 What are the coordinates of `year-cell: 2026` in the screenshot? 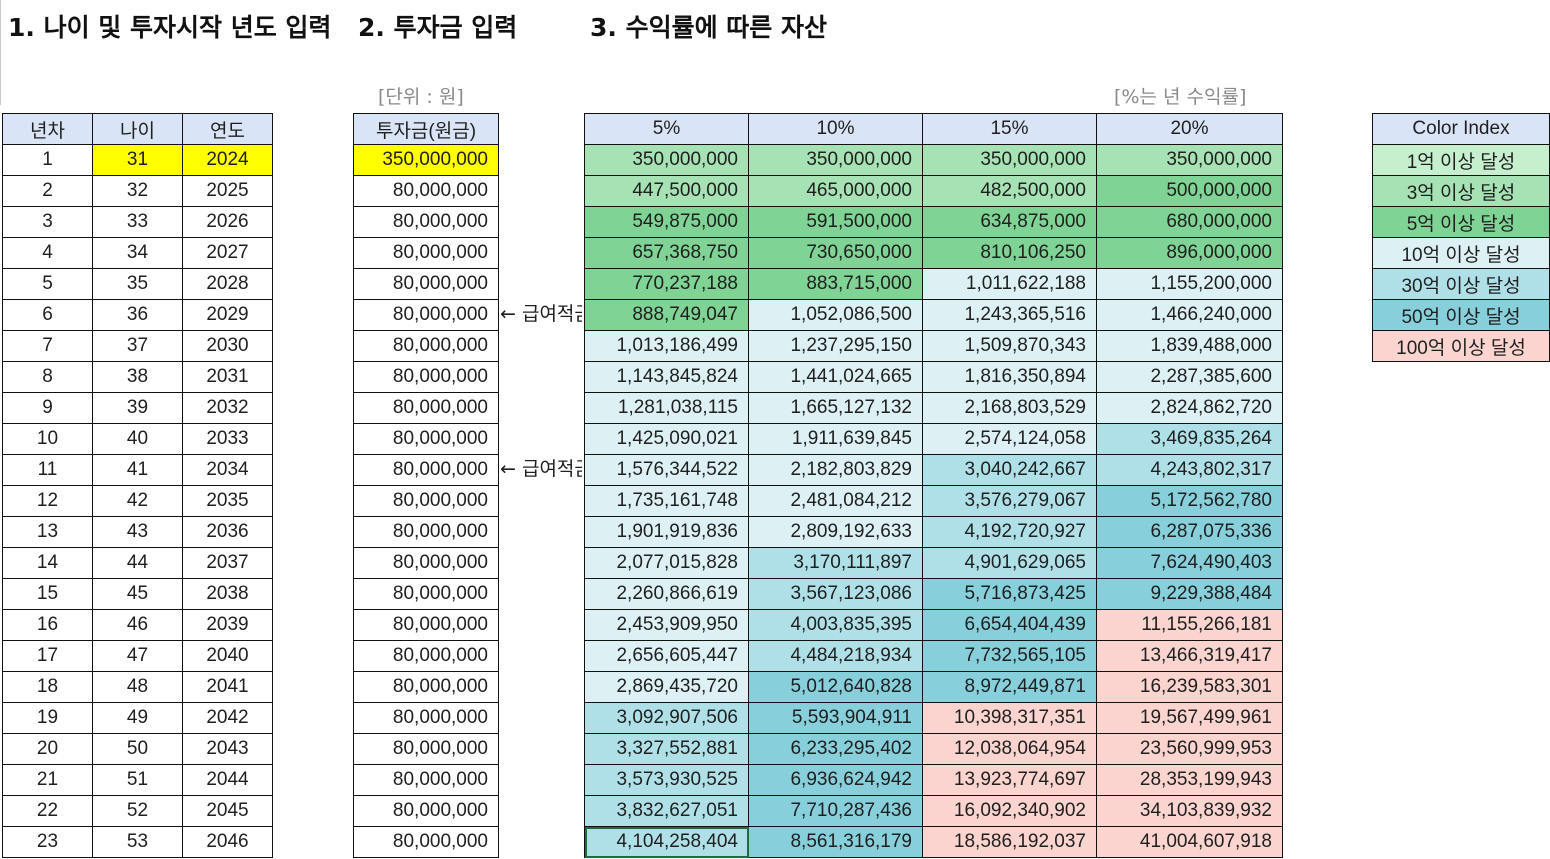 It's located at (227, 222).